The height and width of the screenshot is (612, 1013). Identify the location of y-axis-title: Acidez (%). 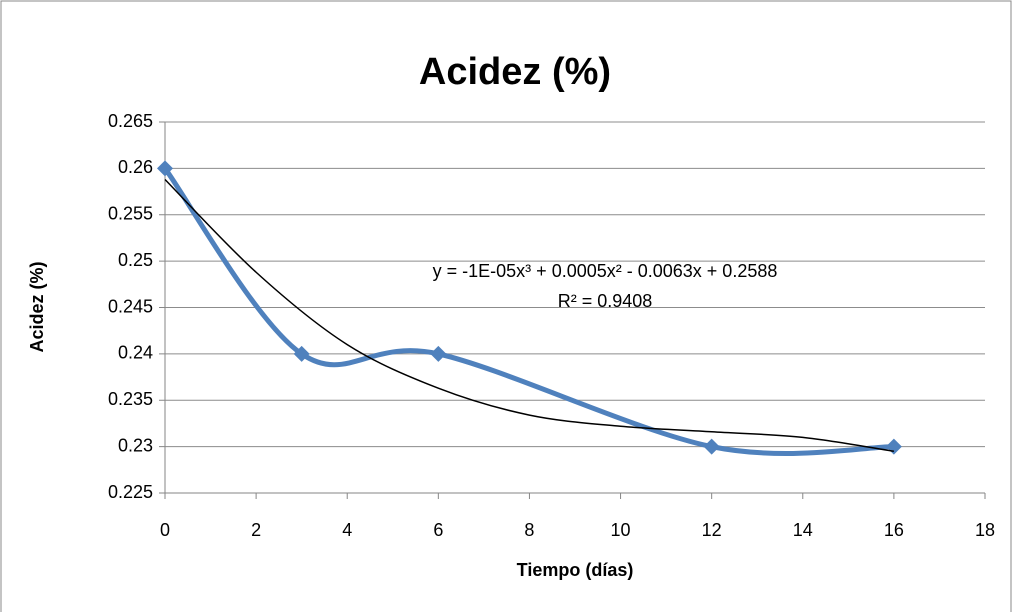
(37, 306).